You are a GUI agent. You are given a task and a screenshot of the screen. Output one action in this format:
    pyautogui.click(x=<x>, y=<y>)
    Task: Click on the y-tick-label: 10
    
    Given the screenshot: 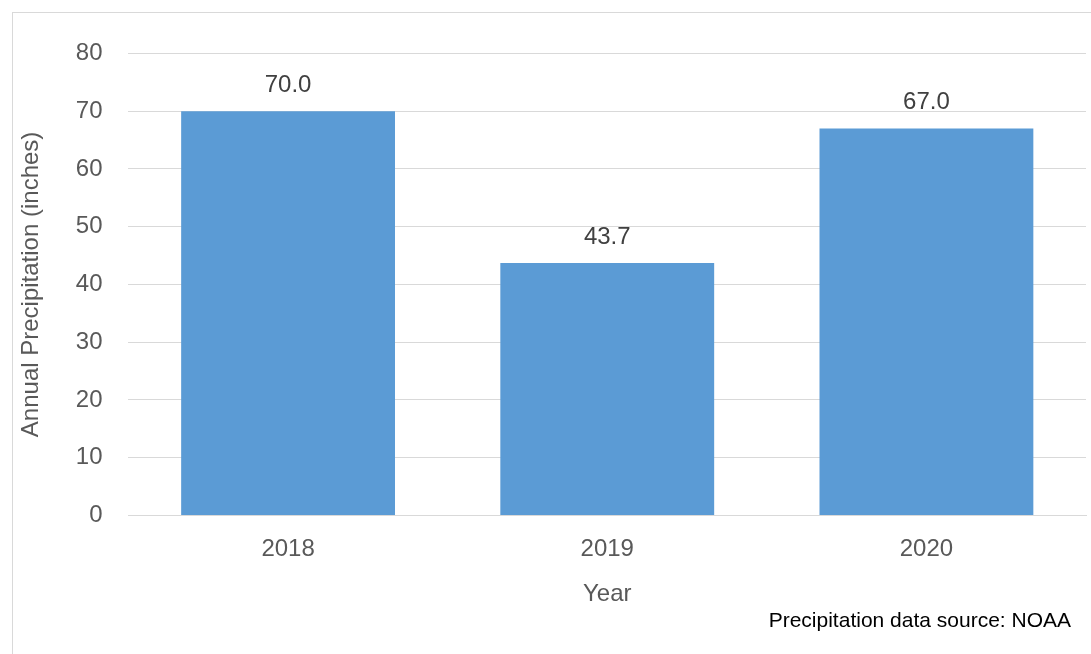 What is the action you would take?
    pyautogui.click(x=89, y=456)
    